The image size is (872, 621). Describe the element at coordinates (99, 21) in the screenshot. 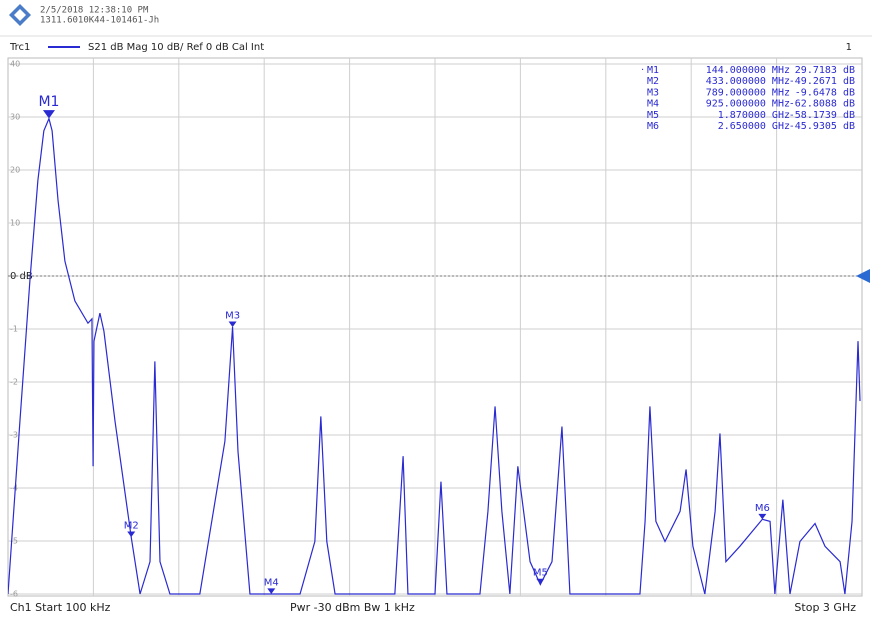

I see `device-id: 1311.6010K44-101461-Jh` at that location.